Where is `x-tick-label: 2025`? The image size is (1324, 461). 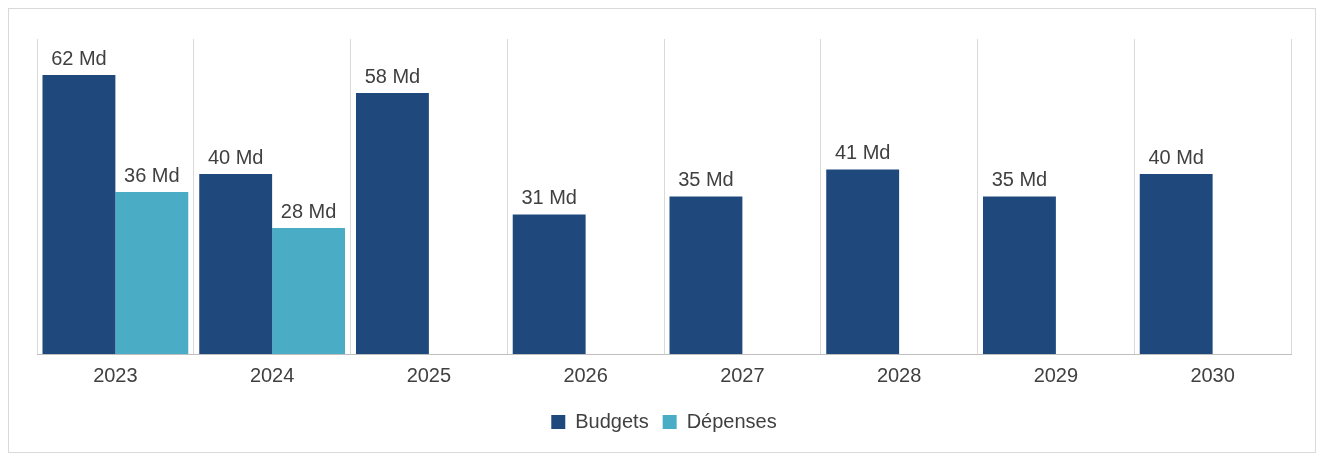
x-tick-label: 2025 is located at coordinates (429, 374).